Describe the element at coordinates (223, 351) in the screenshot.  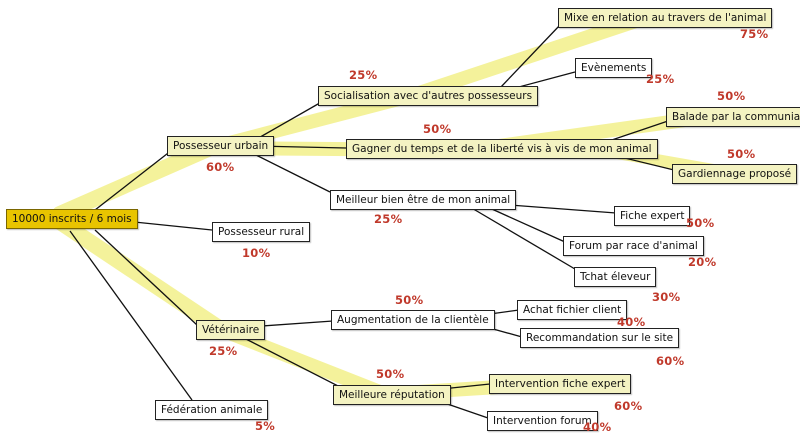
I see `percent-veterinaire: 25%` at that location.